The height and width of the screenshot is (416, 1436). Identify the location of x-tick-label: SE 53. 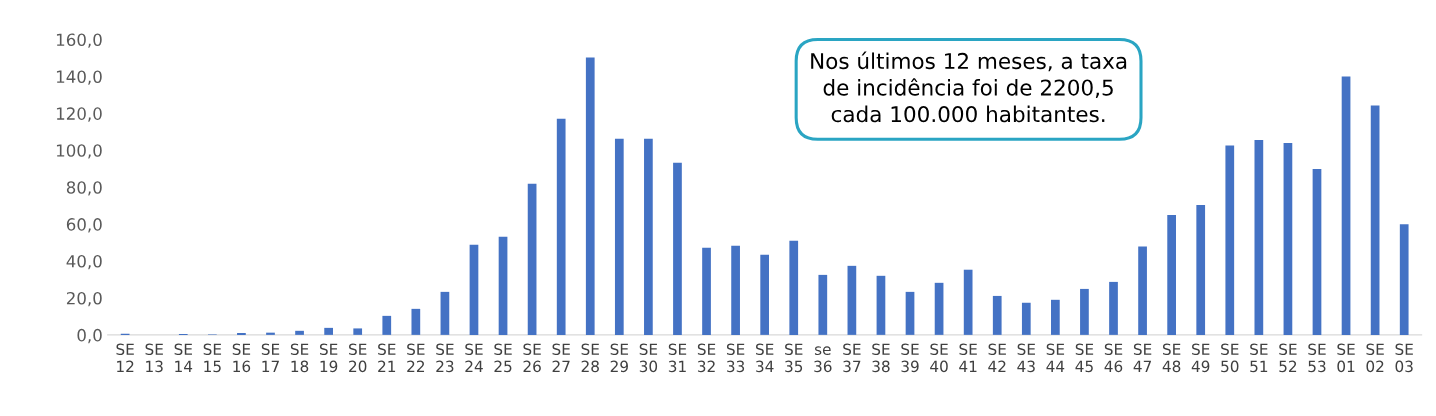
(1317, 358).